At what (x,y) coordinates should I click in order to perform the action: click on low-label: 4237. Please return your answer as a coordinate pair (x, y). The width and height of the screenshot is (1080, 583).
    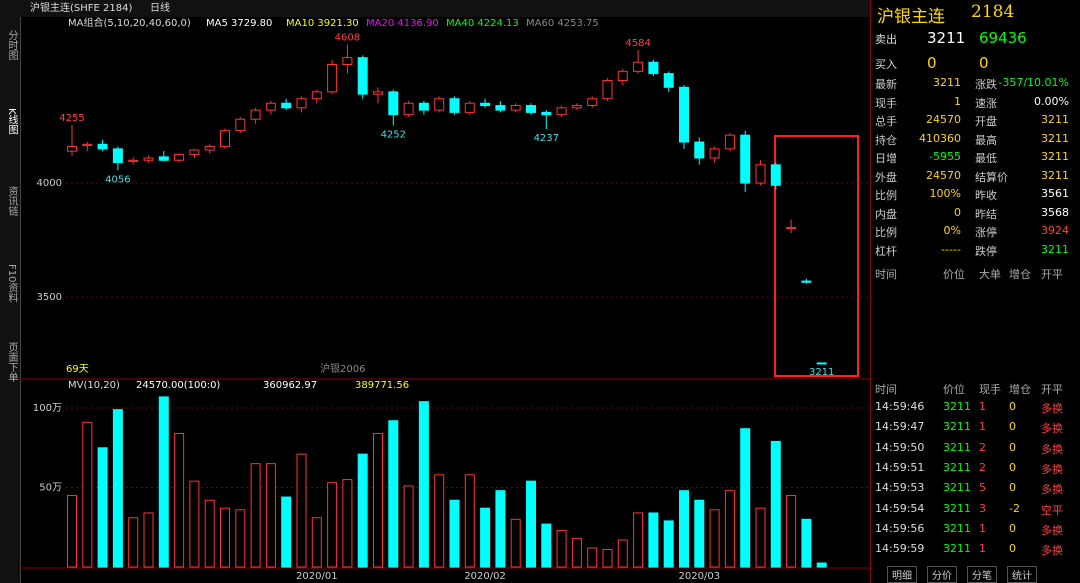
    Looking at the image, I should click on (546, 138).